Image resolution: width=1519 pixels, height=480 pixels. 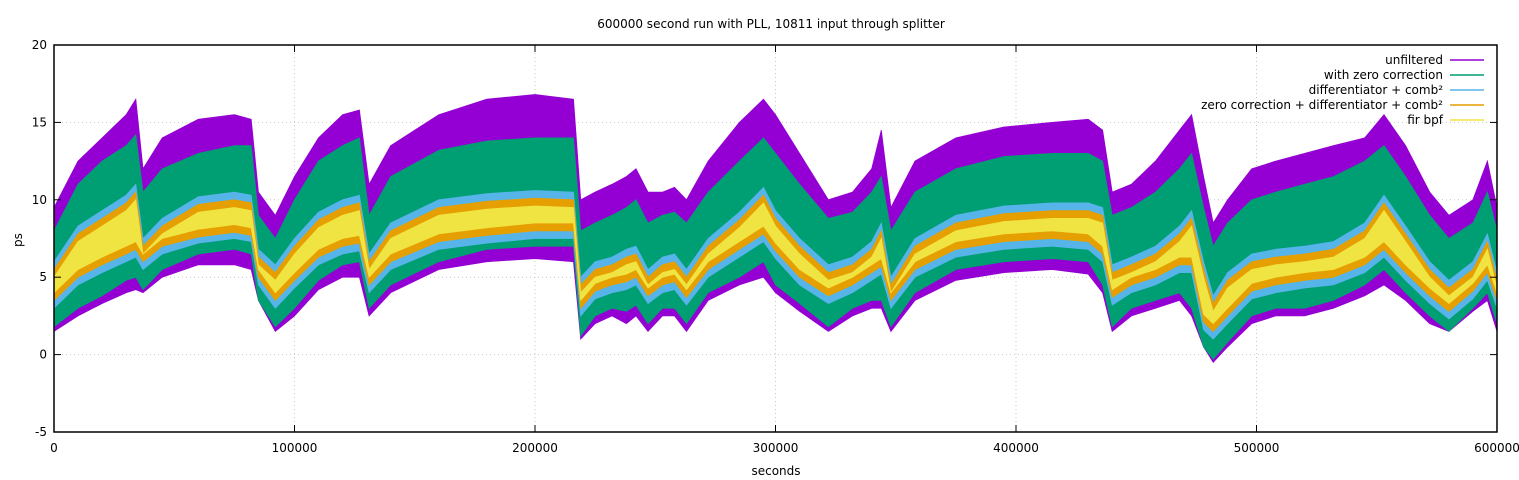 What do you see at coordinates (1376, 90) in the screenshot?
I see `legend-label-3: differentiator + comb²` at bounding box center [1376, 90].